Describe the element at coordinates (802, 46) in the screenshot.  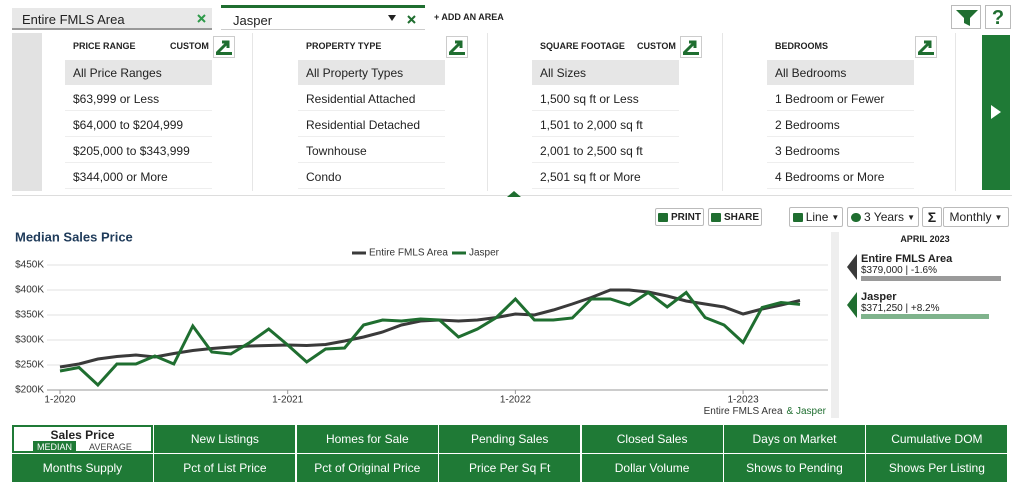
I see `filter-header: BEDROOMS` at that location.